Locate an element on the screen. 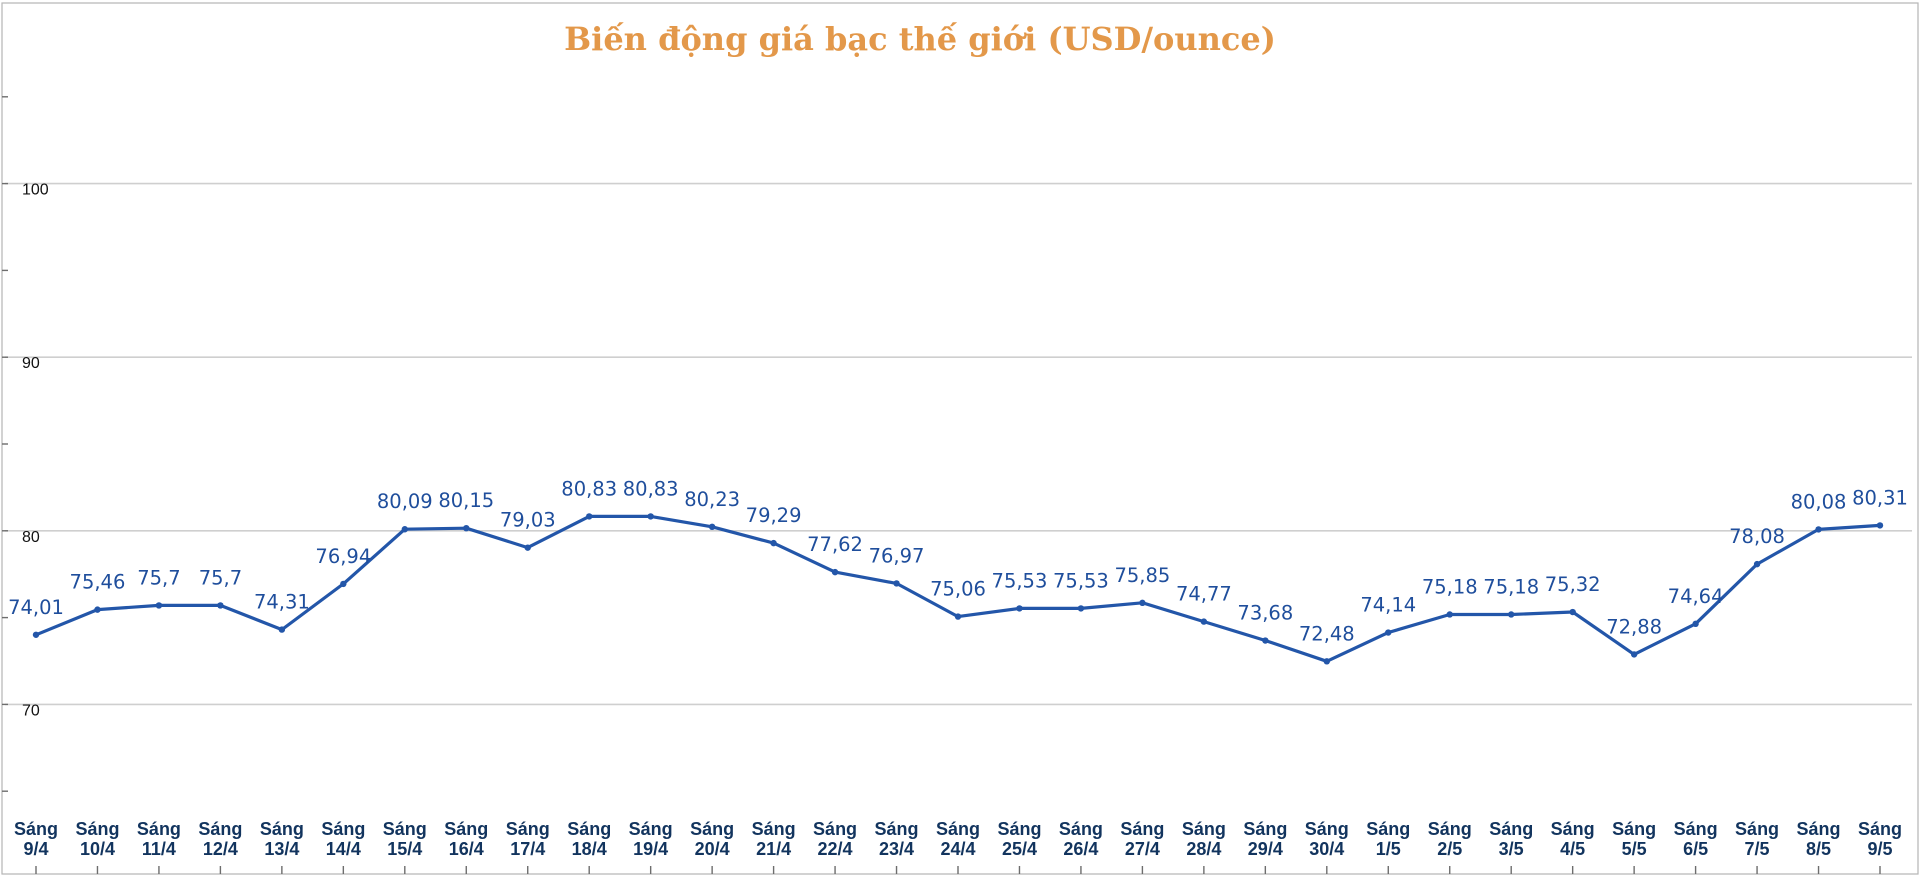 Image resolution: width=1920 pixels, height=878 pixels. data-label: 79,03 is located at coordinates (528, 520).